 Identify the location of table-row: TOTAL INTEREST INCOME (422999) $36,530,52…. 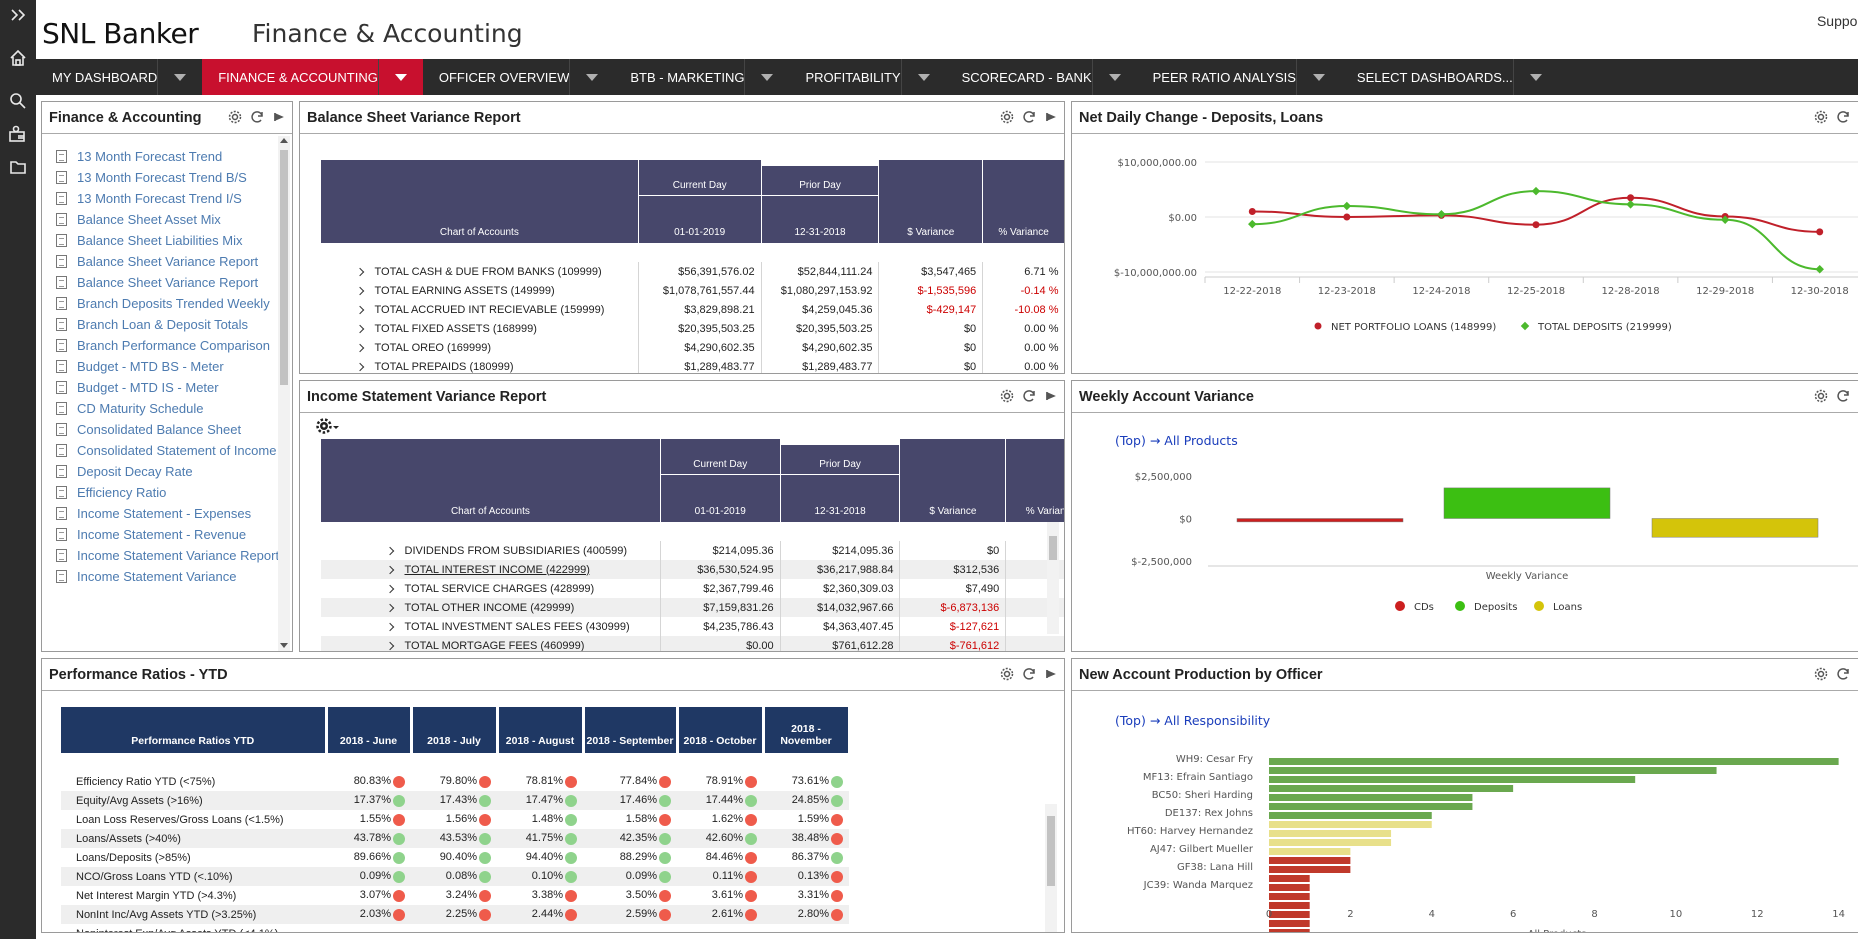
(692, 569).